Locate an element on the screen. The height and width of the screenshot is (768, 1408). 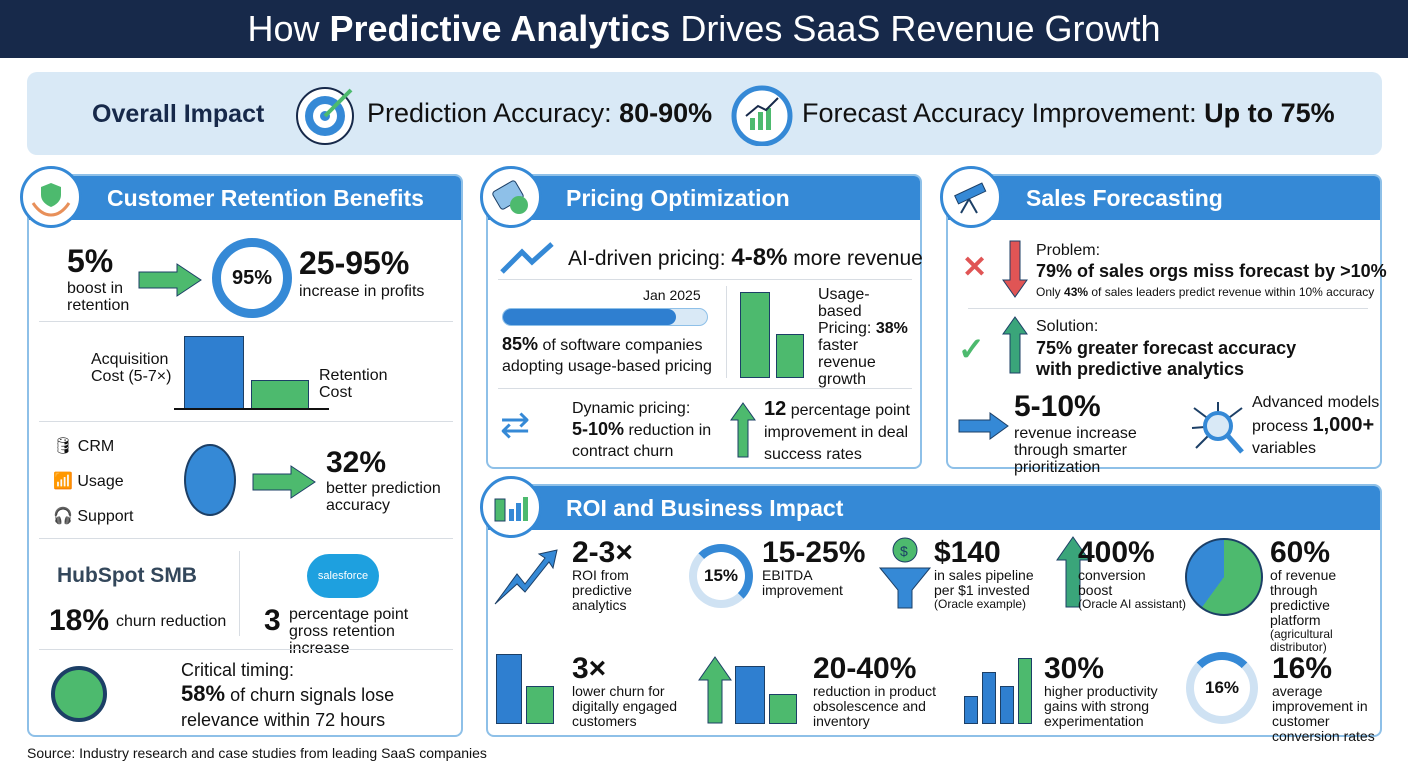
hands-heart-icon is located at coordinates (51, 197).